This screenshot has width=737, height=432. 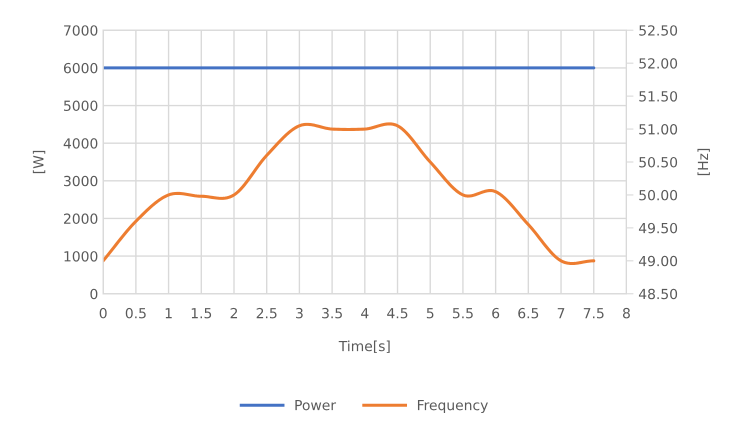 I want to click on y2-tick-label: 51.00, so click(x=658, y=129).